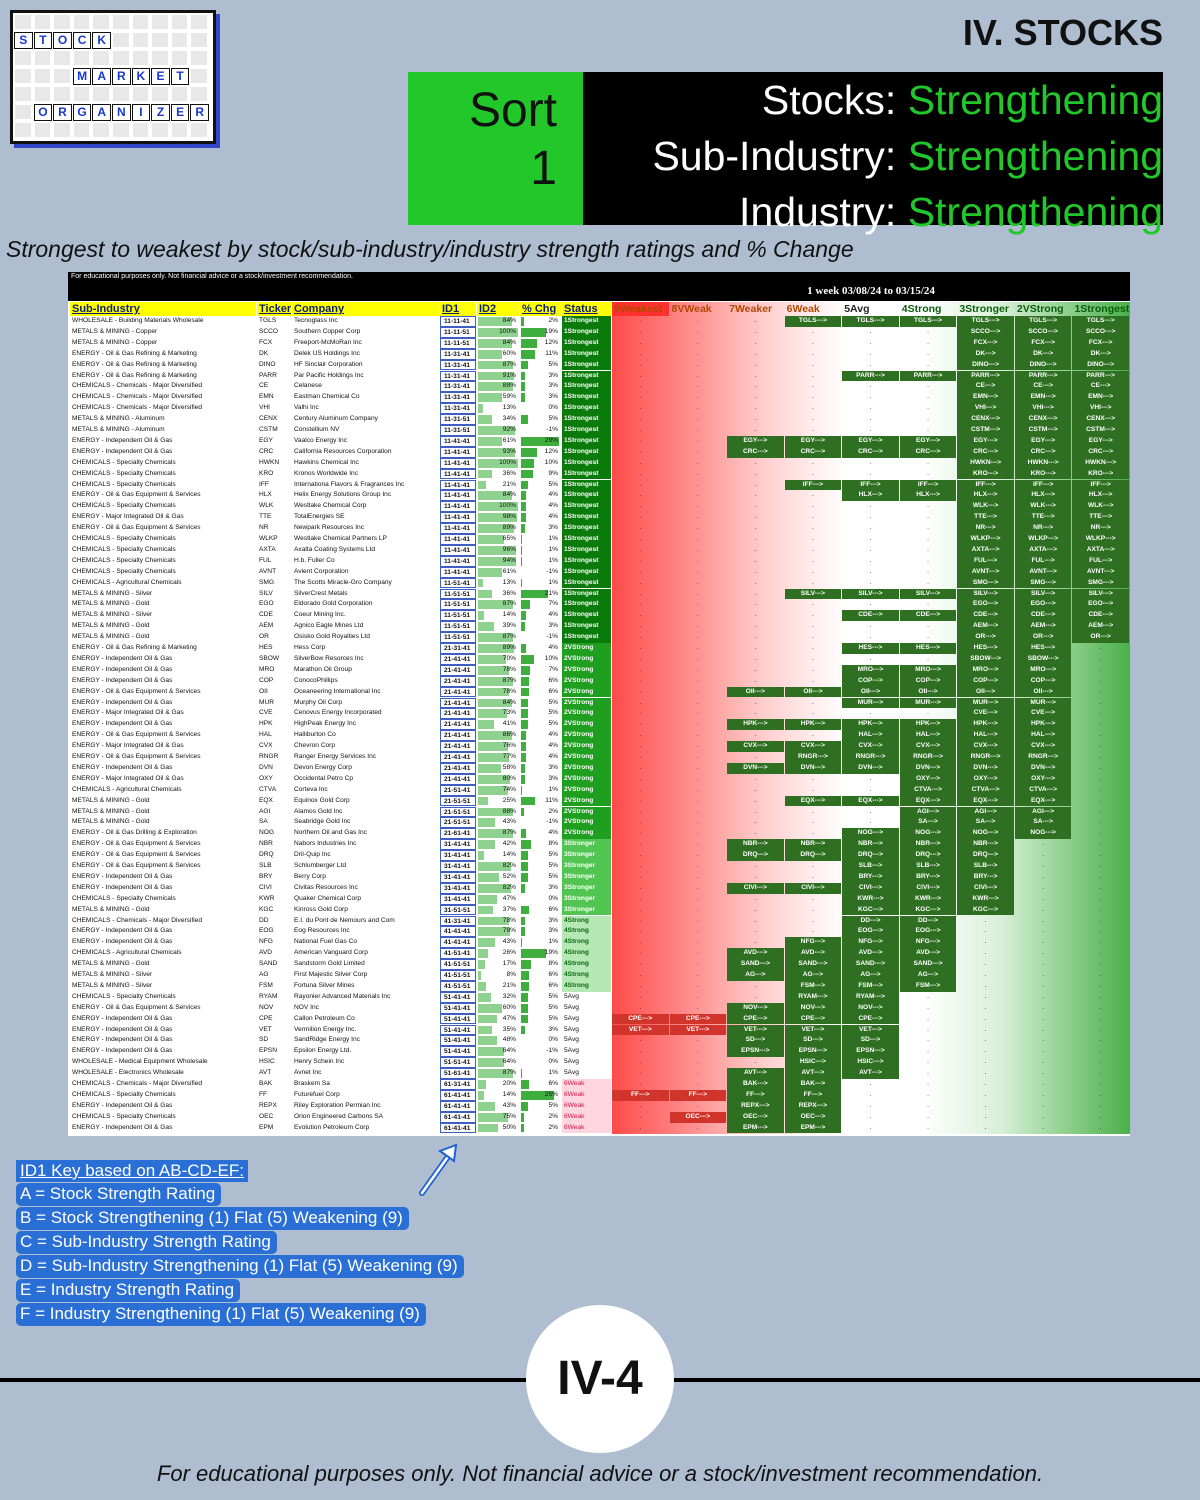 The image size is (1200, 1500). I want to click on cell: 5Avg, so click(571, 1051).